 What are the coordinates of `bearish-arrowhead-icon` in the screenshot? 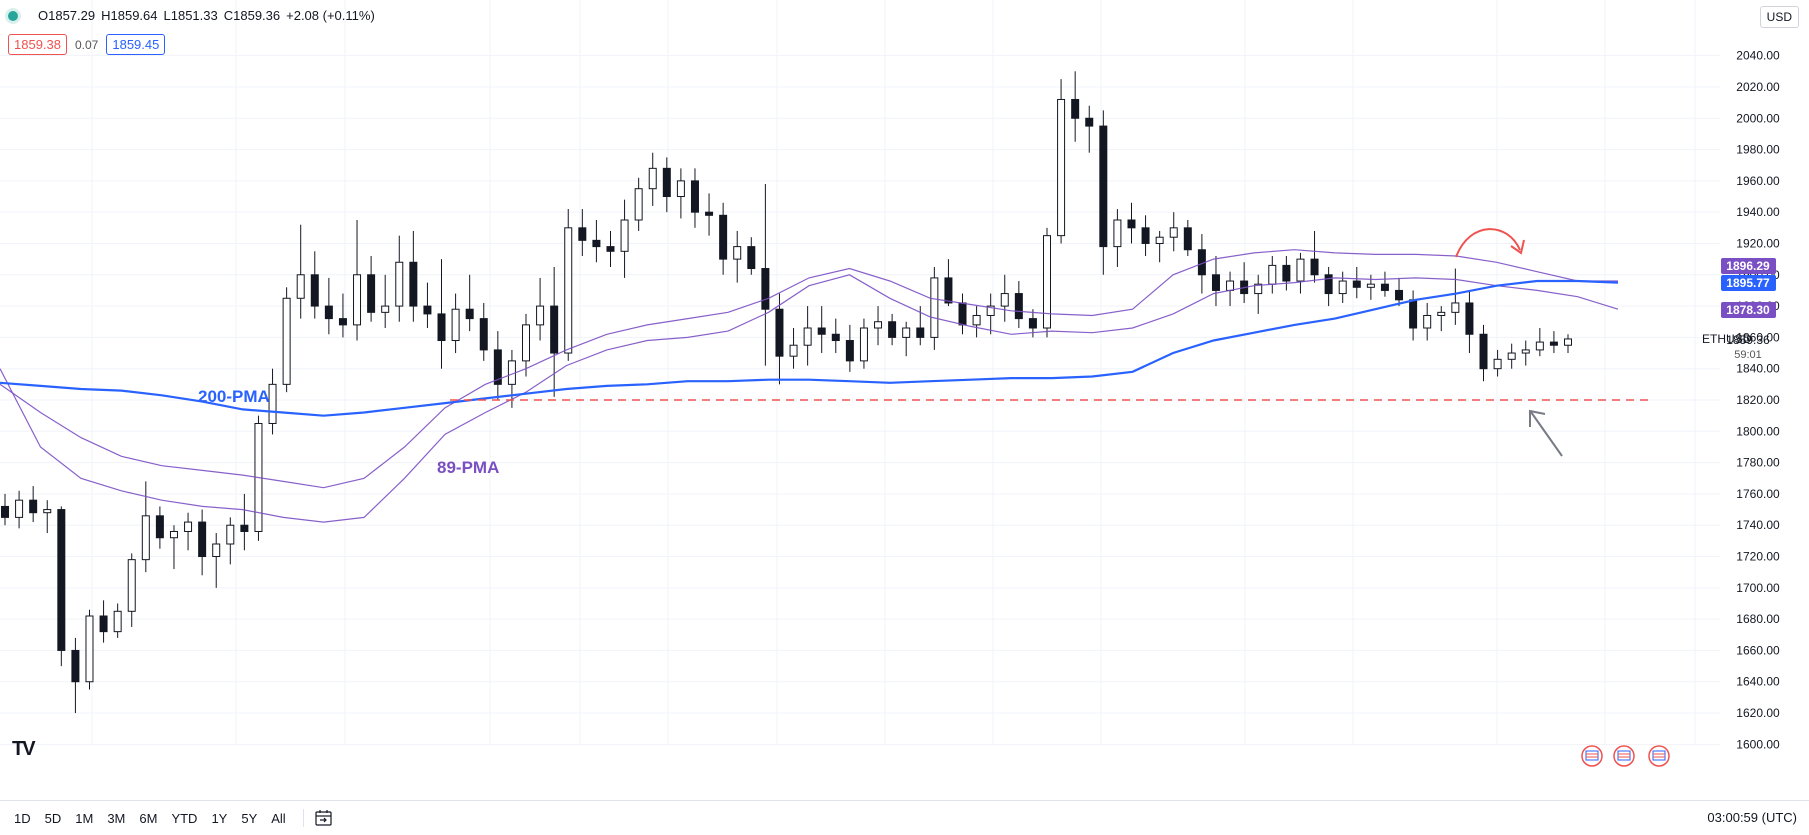 It's located at (1517, 247).